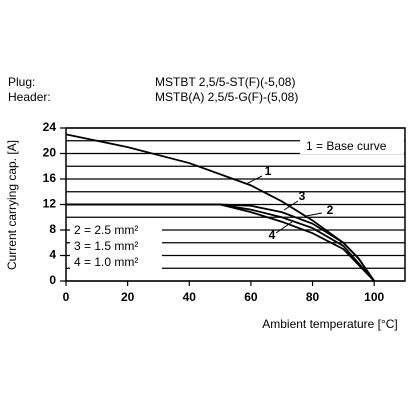 Image resolution: width=408 pixels, height=408 pixels. Describe the element at coordinates (106, 262) in the screenshot. I see `legend-note: 4 = 1.0 mm²` at that location.